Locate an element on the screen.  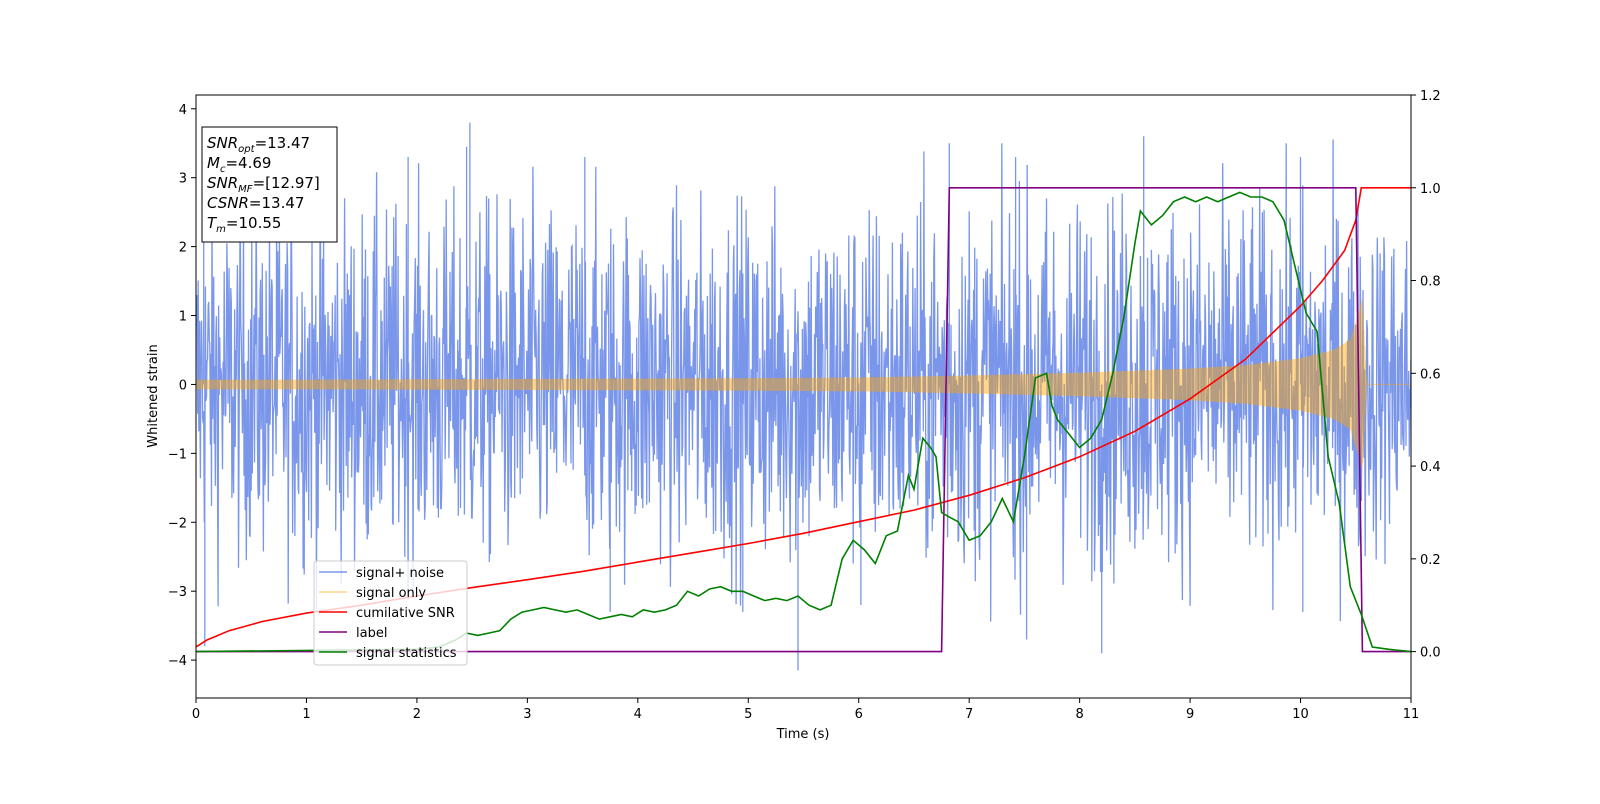
info-value: =4.69 is located at coordinates (248, 163).